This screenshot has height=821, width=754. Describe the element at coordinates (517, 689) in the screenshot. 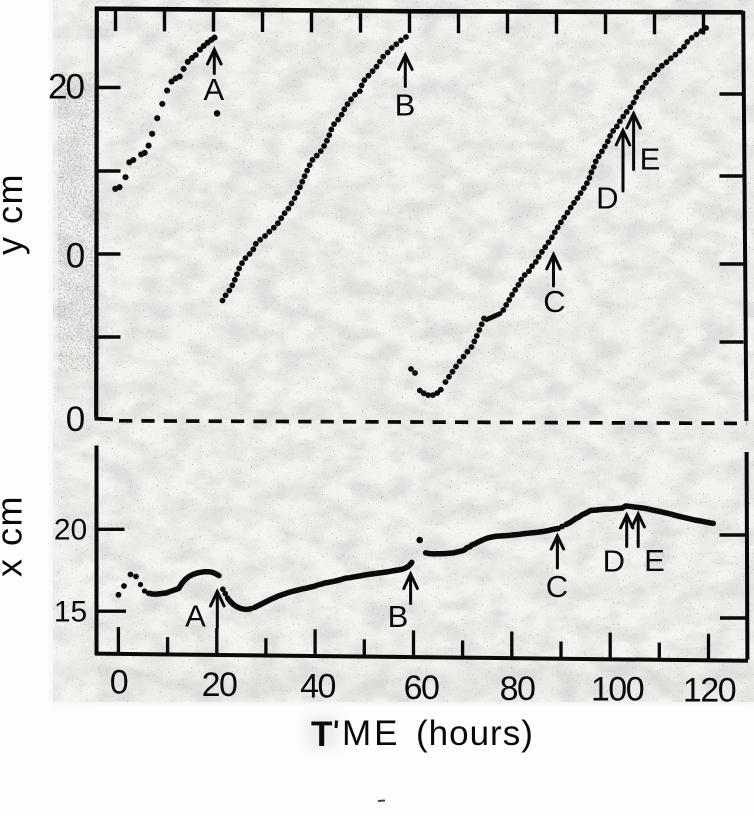

I see `svg-text: 80` at that location.